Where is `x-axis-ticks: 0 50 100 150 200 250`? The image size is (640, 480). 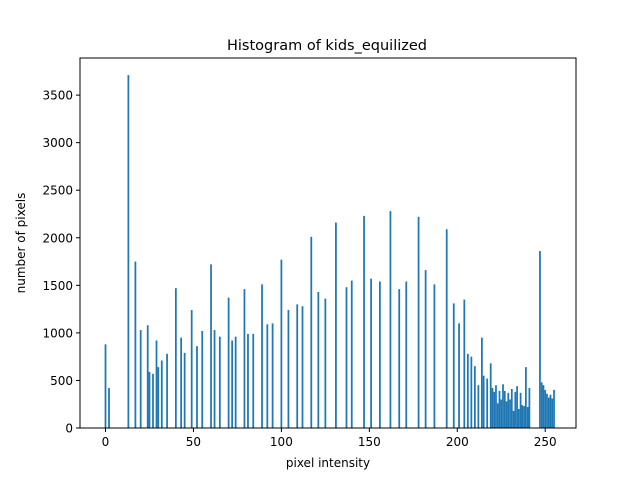
x-axis-ticks: 0 50 100 150 200 250 is located at coordinates (329, 438).